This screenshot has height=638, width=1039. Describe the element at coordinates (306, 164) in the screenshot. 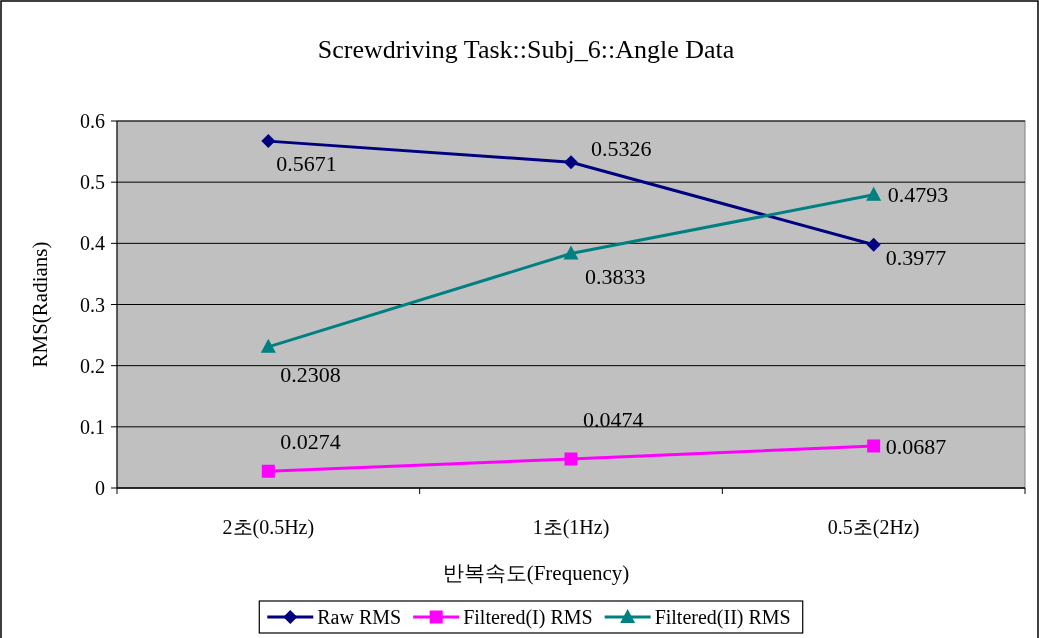

I see `data-label: 0.5671` at that location.